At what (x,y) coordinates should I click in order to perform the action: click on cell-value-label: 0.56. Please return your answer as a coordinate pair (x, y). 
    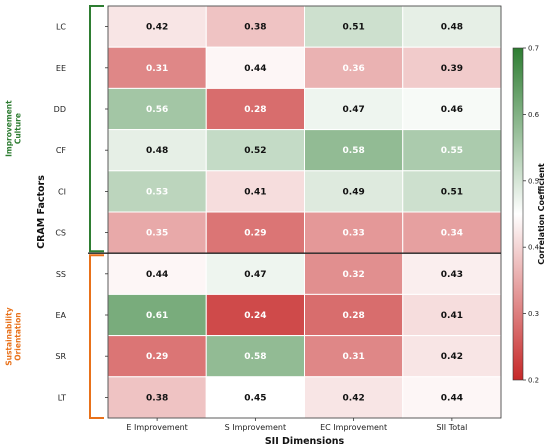
    Looking at the image, I should click on (157, 110).